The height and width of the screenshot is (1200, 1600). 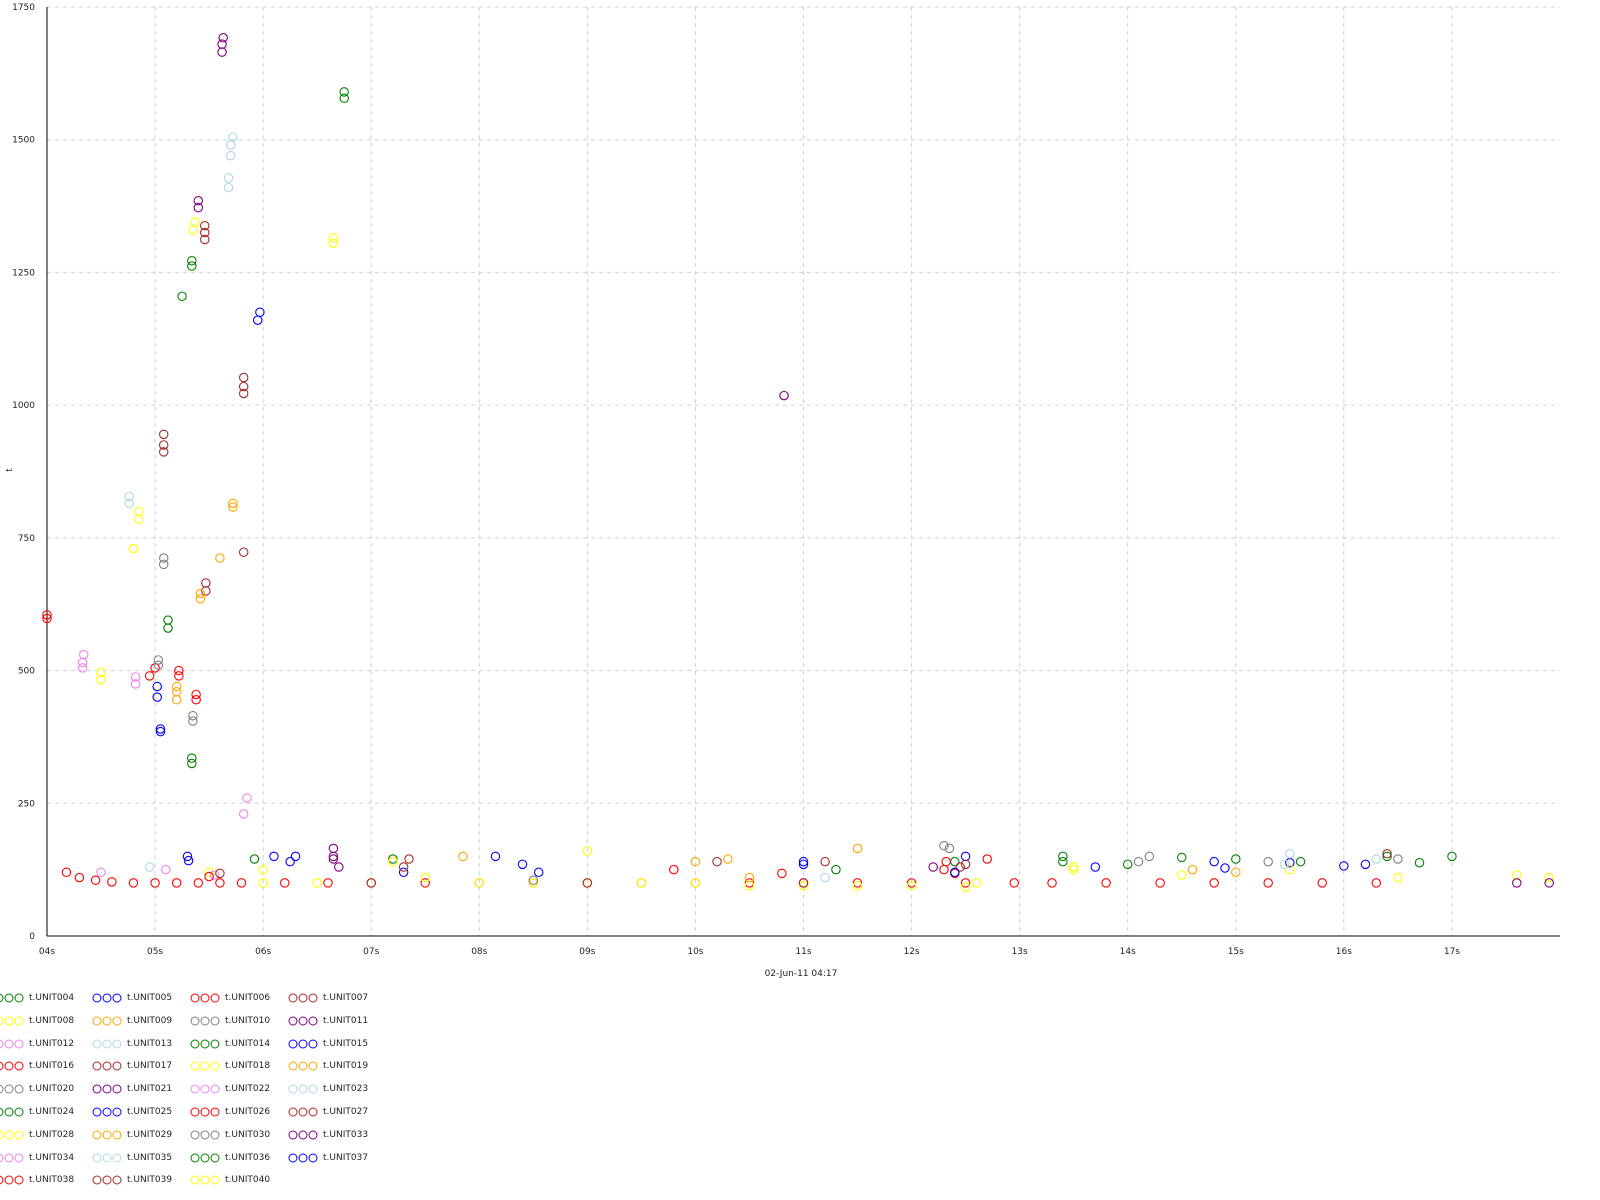 I want to click on legend-label: t.UNIT029, so click(x=150, y=1134).